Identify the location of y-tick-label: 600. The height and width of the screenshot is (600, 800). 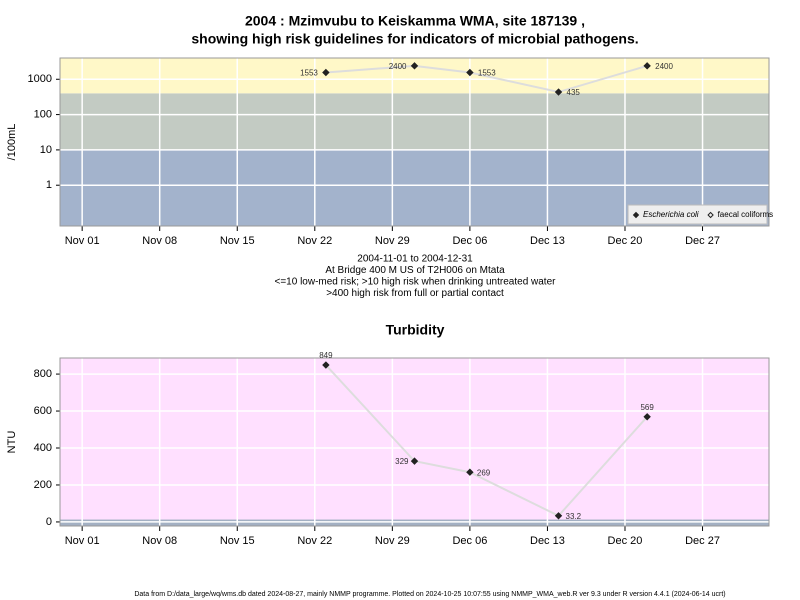
(43, 411).